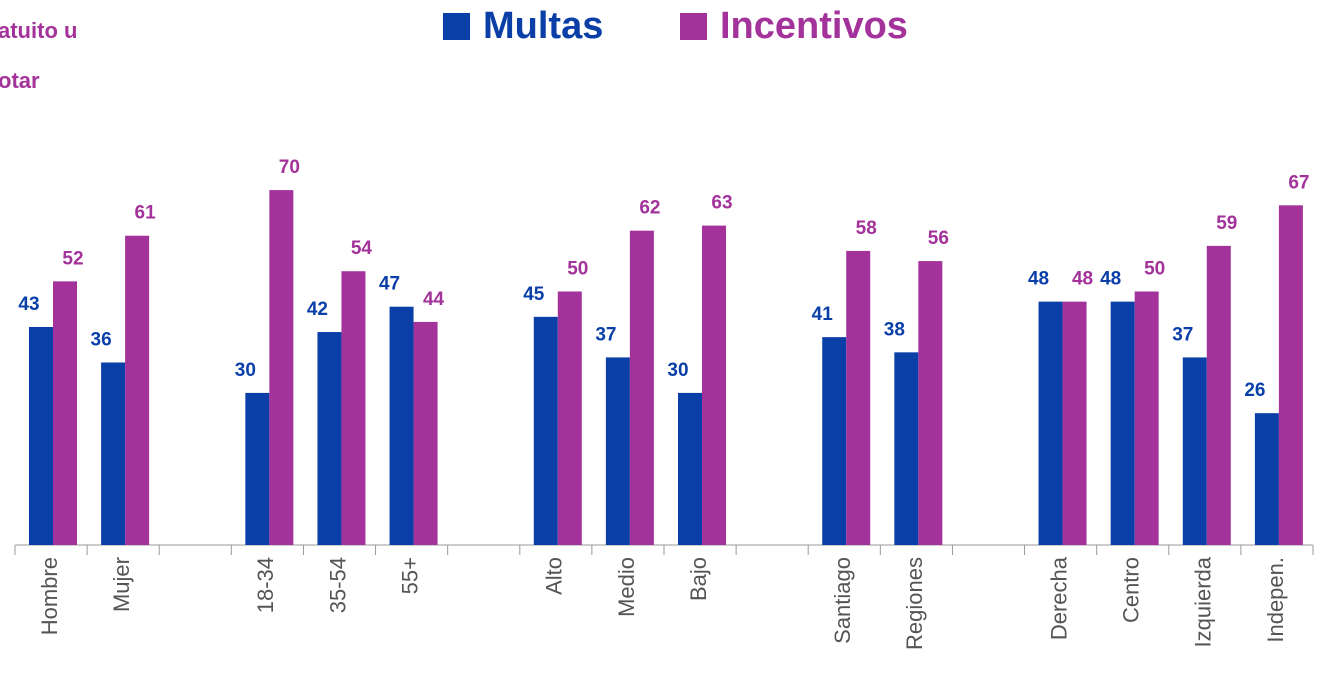  What do you see at coordinates (146, 213) in the screenshot?
I see `data-label: 61` at bounding box center [146, 213].